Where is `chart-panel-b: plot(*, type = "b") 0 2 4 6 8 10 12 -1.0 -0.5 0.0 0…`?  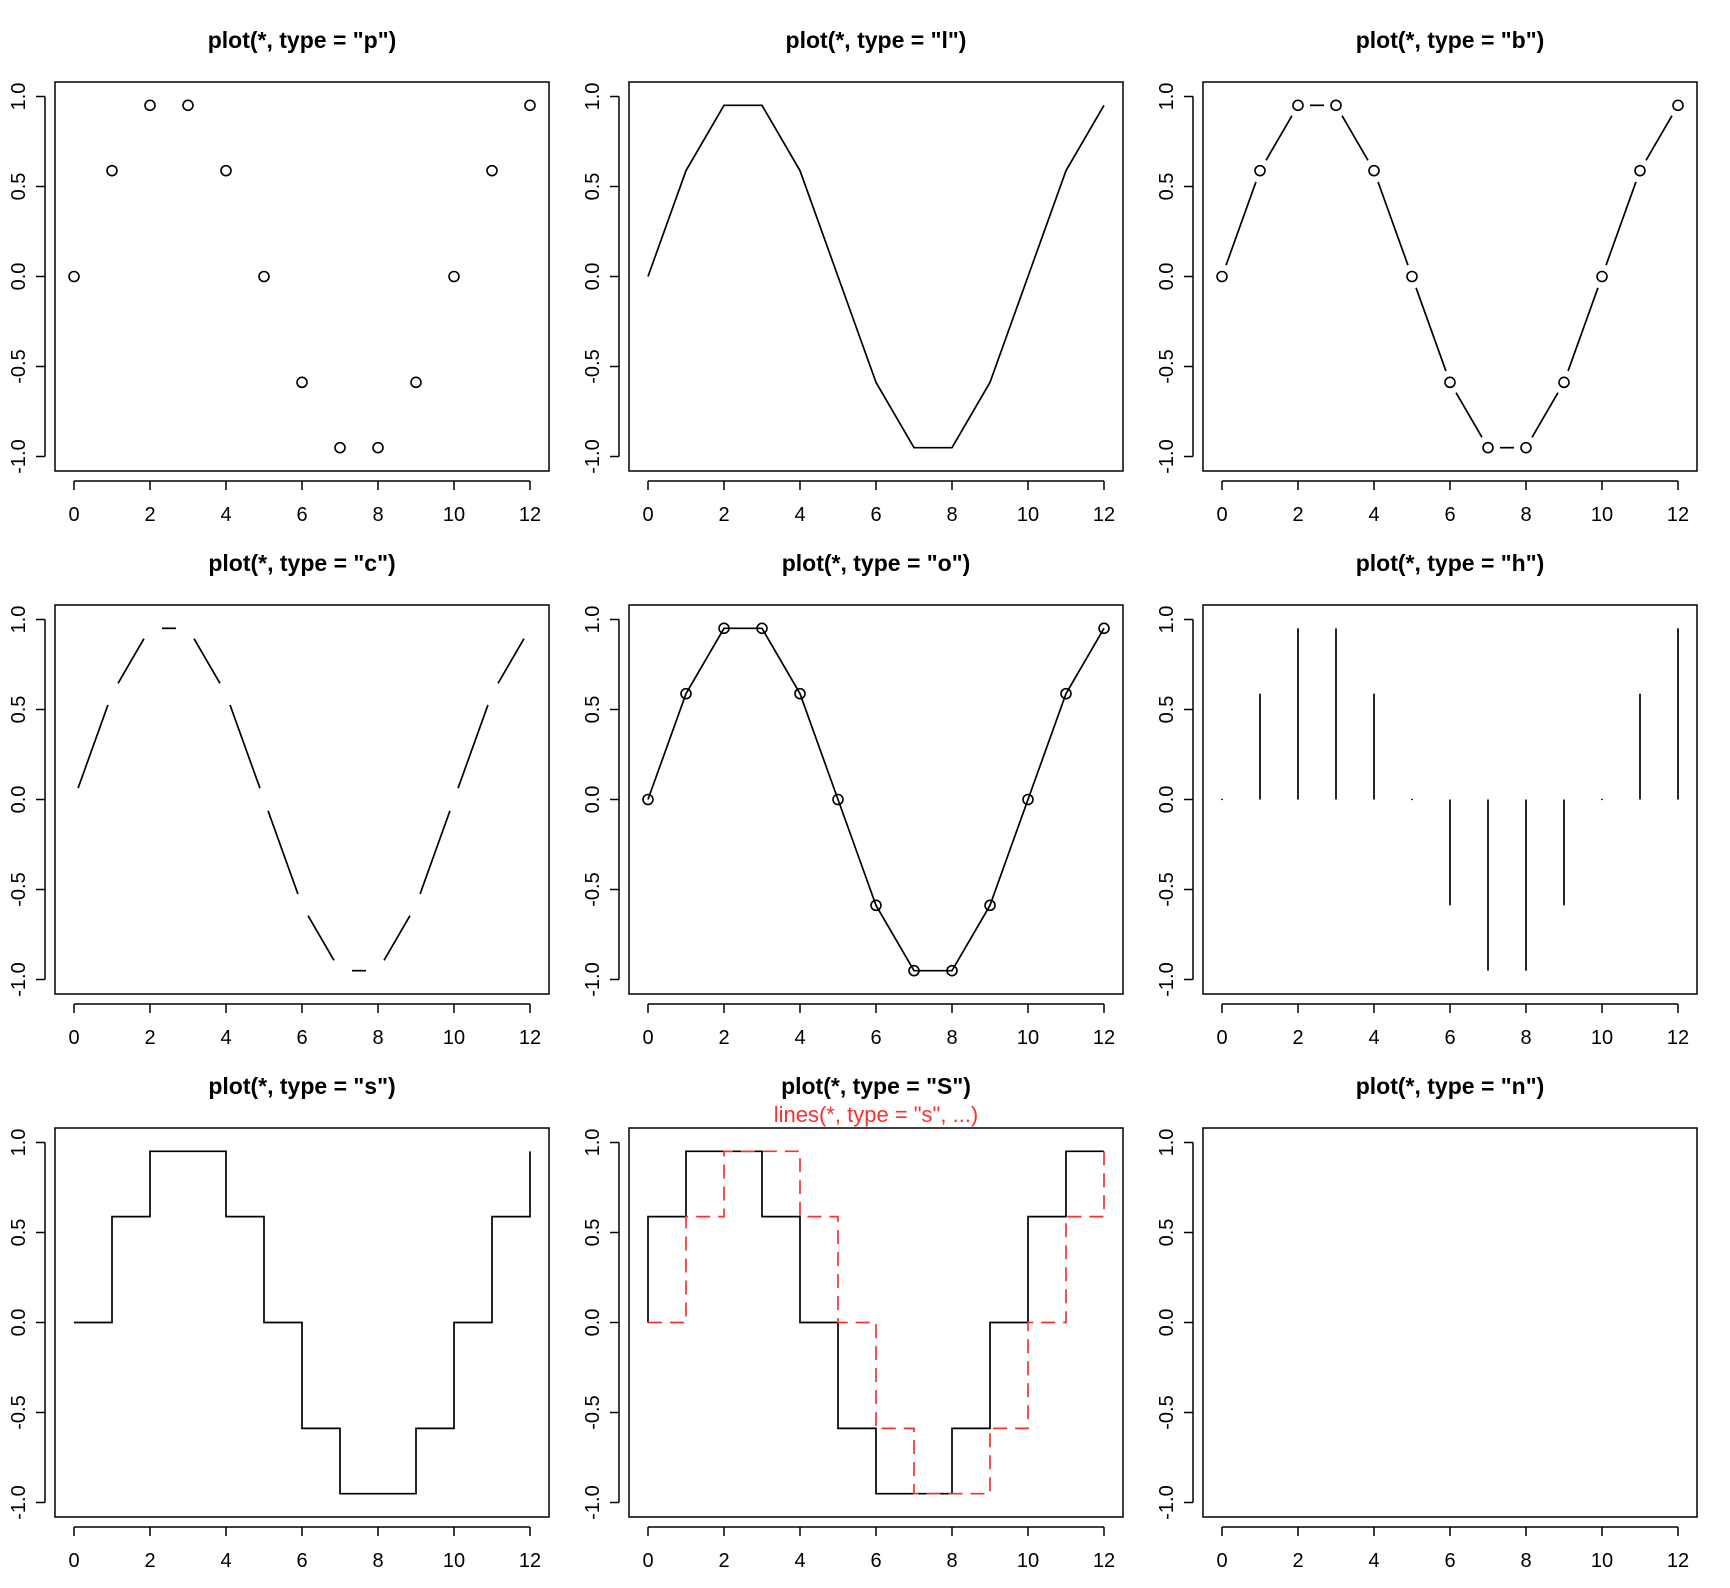
chart-panel-b: plot(*, type = "b") 0 2 4 6 8 10 12 -1.0 -0.5 0.0 0… is located at coordinates (1427, 276).